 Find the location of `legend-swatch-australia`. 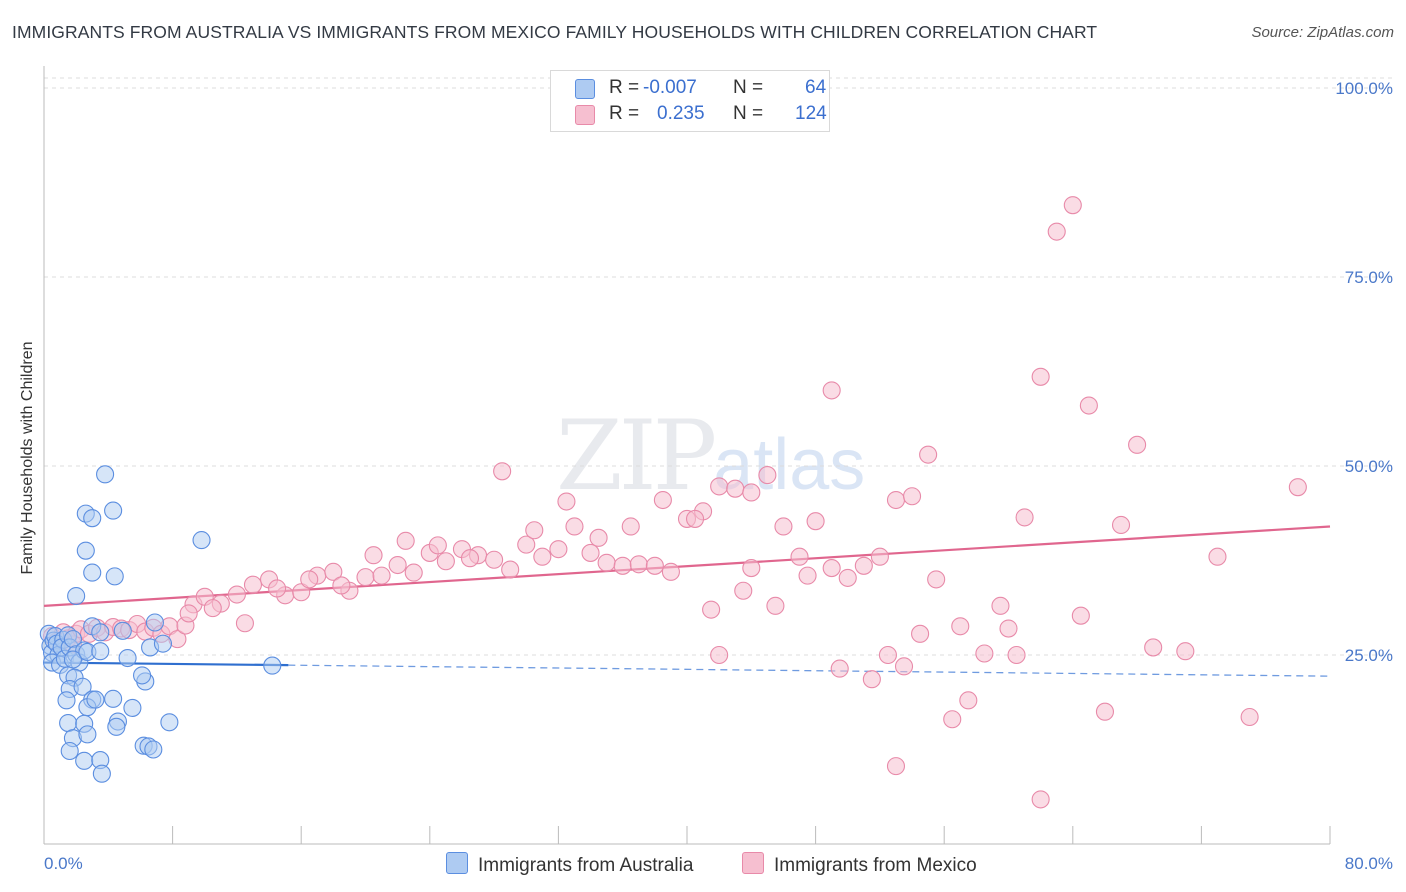

legend-swatch-australia is located at coordinates (585, 89).